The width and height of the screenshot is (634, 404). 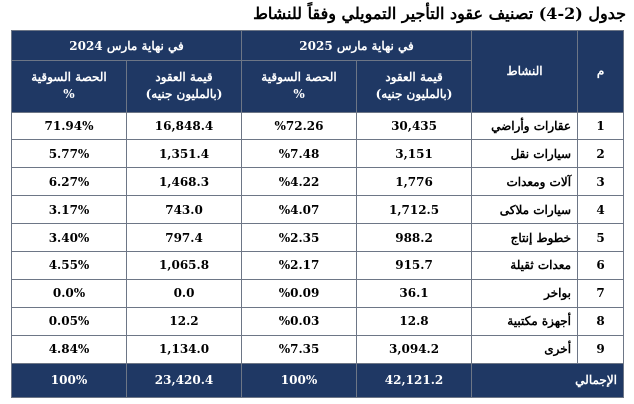 I want to click on value-2025-text: 915.7, so click(x=414, y=265).